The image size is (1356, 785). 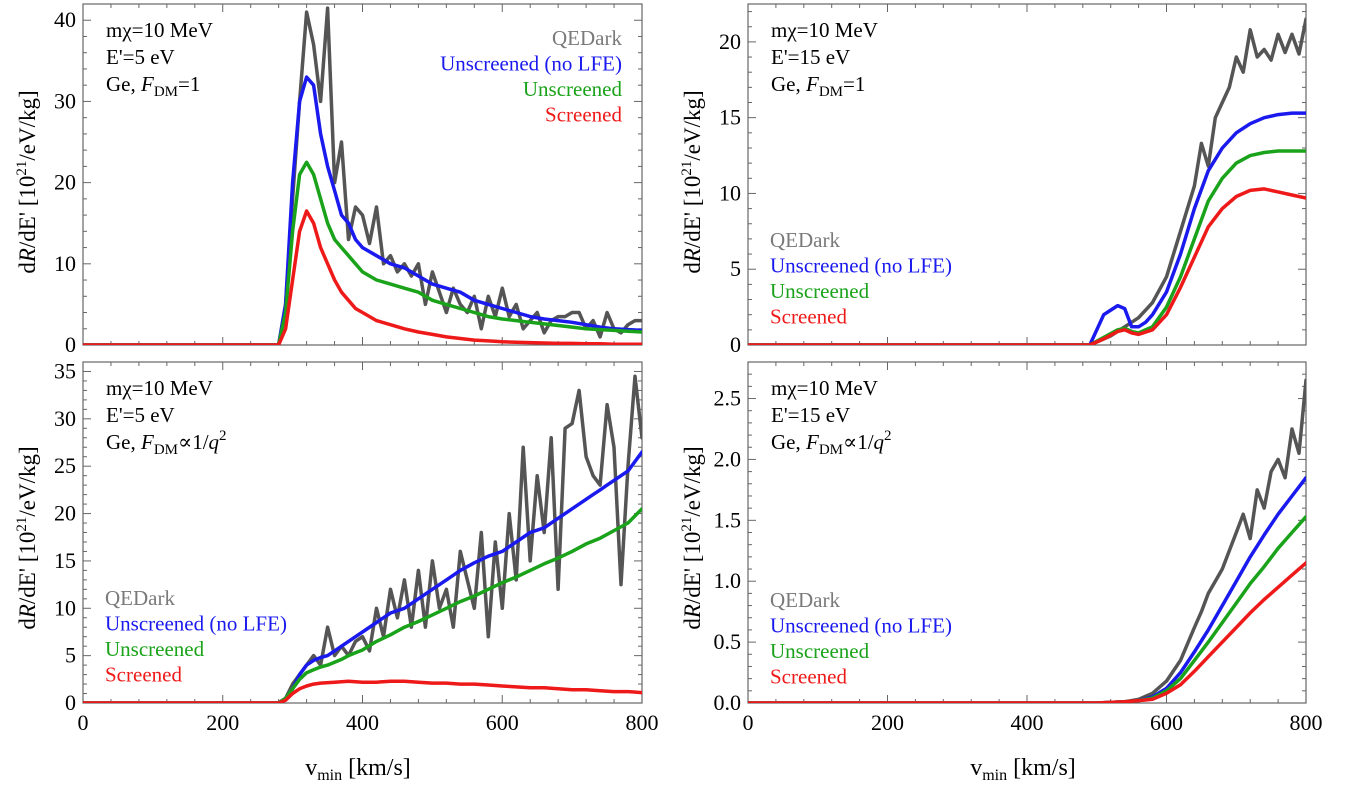 I want to click on y-axis-label-bottom-right: dR/dE' [1021/eV/kg], so click(x=692, y=537).